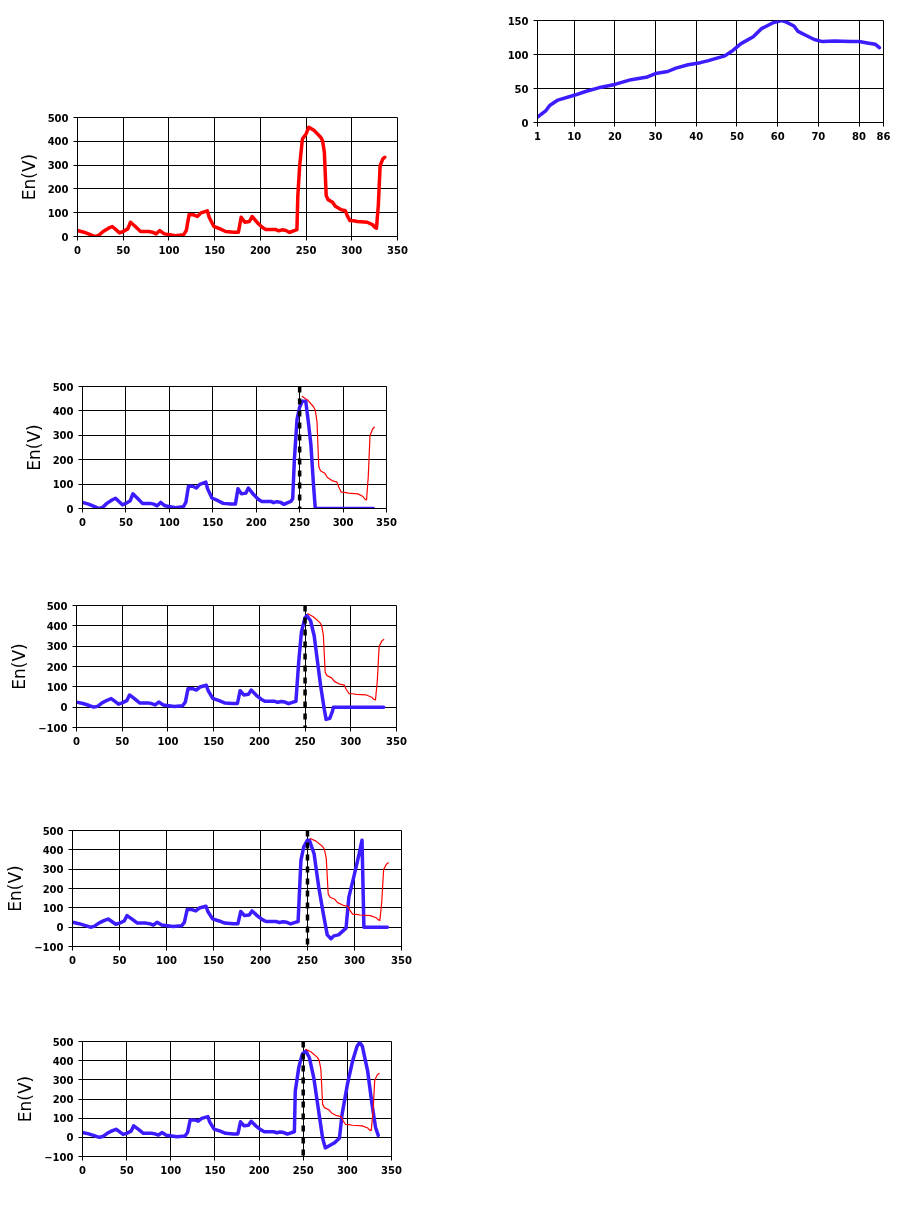 The height and width of the screenshot is (1205, 901). What do you see at coordinates (518, 21) in the screenshot?
I see `y-tick-label: 150` at bounding box center [518, 21].